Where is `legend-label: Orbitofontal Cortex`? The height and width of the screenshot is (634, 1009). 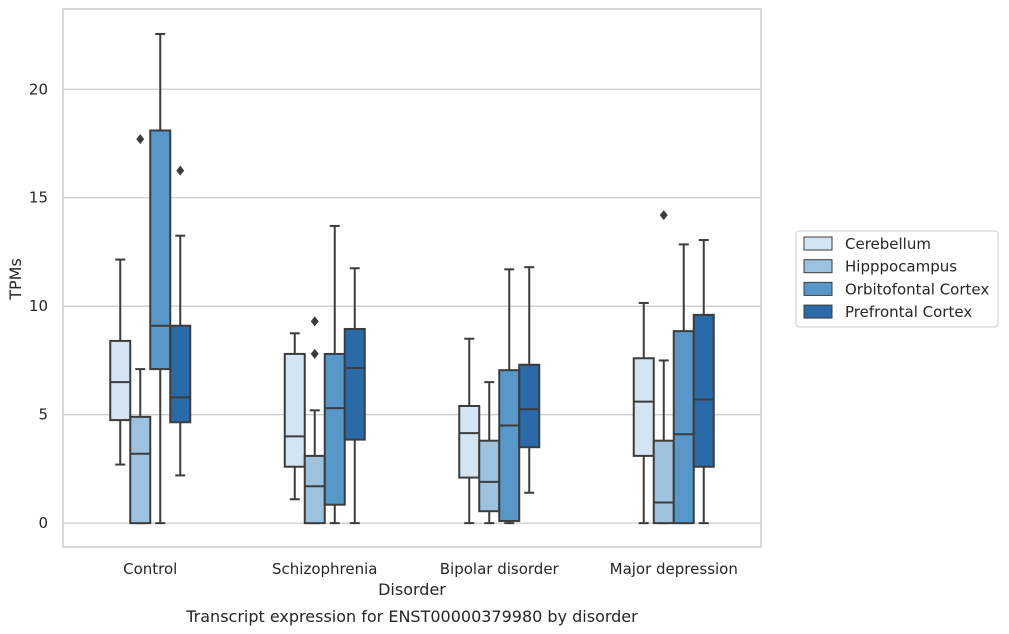 legend-label: Orbitofontal Cortex is located at coordinates (917, 289).